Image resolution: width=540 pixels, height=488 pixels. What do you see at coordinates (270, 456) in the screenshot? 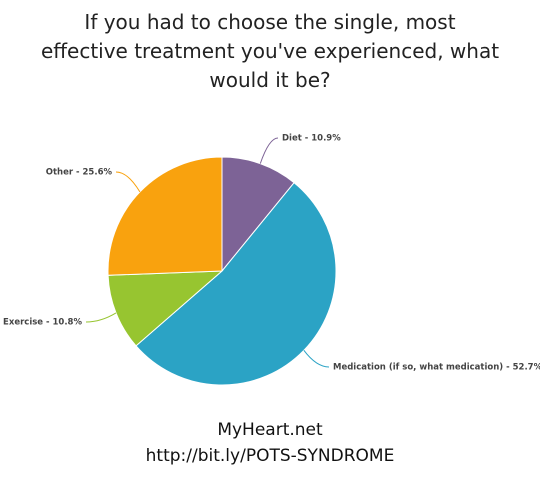
I see `footer-line: http://bit.ly/POTS-SYNDROME` at bounding box center [270, 456].